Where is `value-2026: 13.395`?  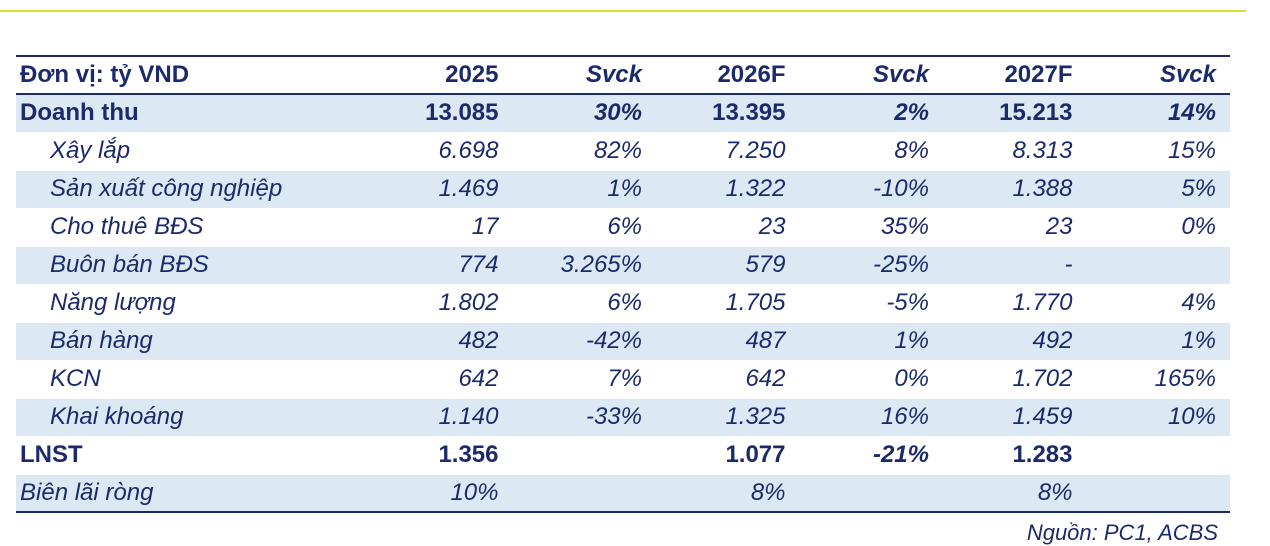
value-2026: 13.395 is located at coordinates (728, 113).